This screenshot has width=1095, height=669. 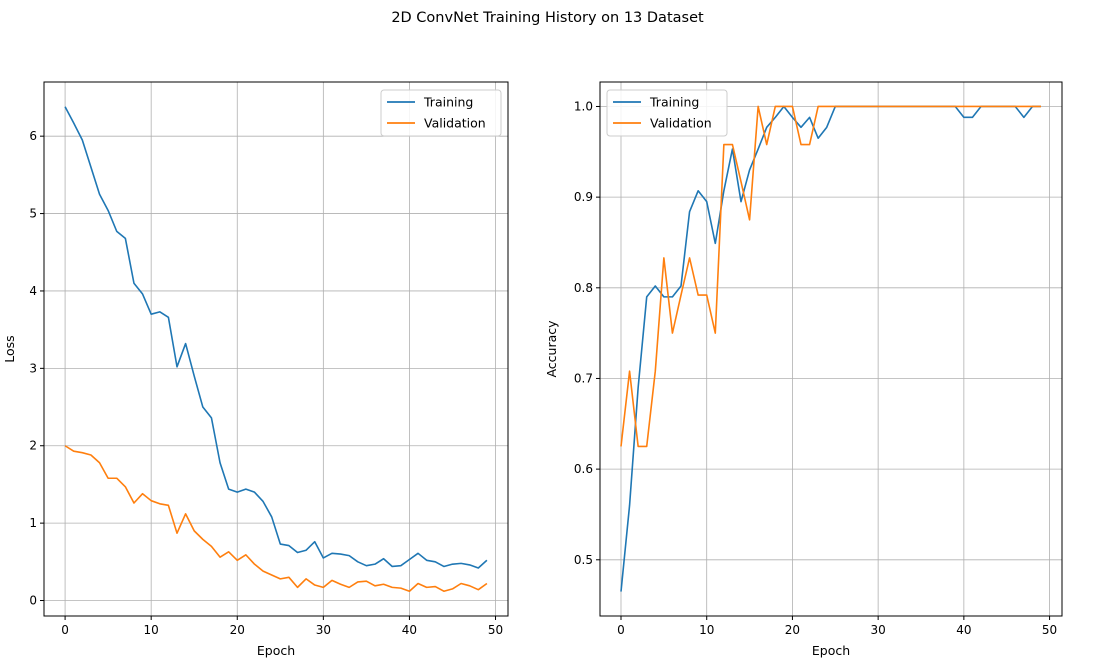 What do you see at coordinates (33, 601) in the screenshot?
I see `y-tick-label: 0` at bounding box center [33, 601].